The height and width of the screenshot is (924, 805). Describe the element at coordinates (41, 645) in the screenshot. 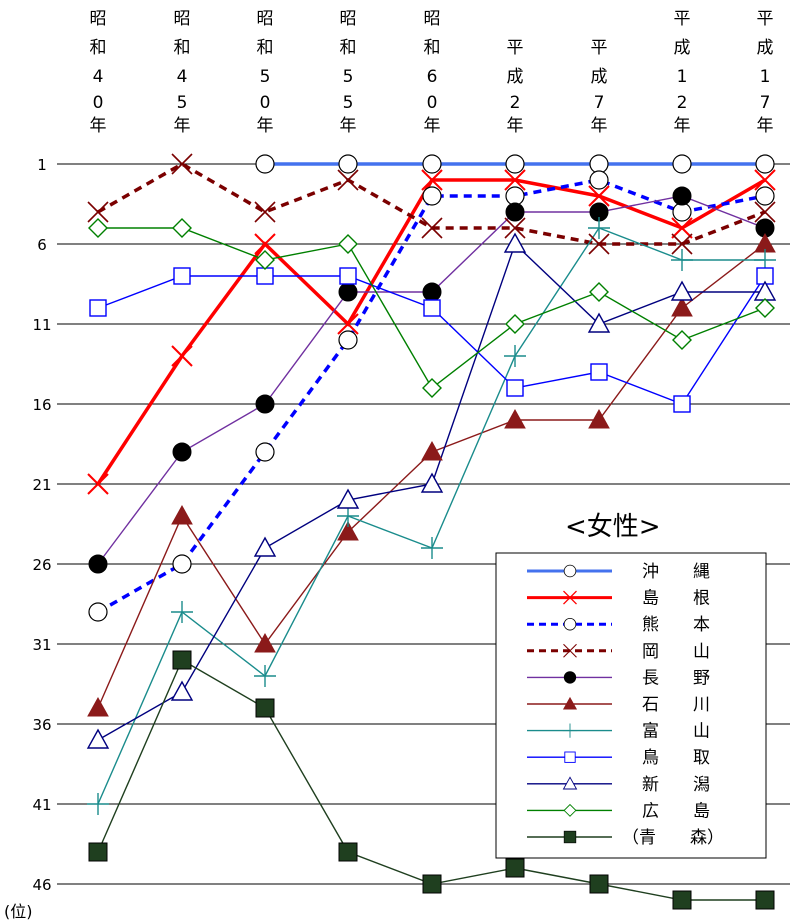

I see `y-tick-label: 31` at that location.